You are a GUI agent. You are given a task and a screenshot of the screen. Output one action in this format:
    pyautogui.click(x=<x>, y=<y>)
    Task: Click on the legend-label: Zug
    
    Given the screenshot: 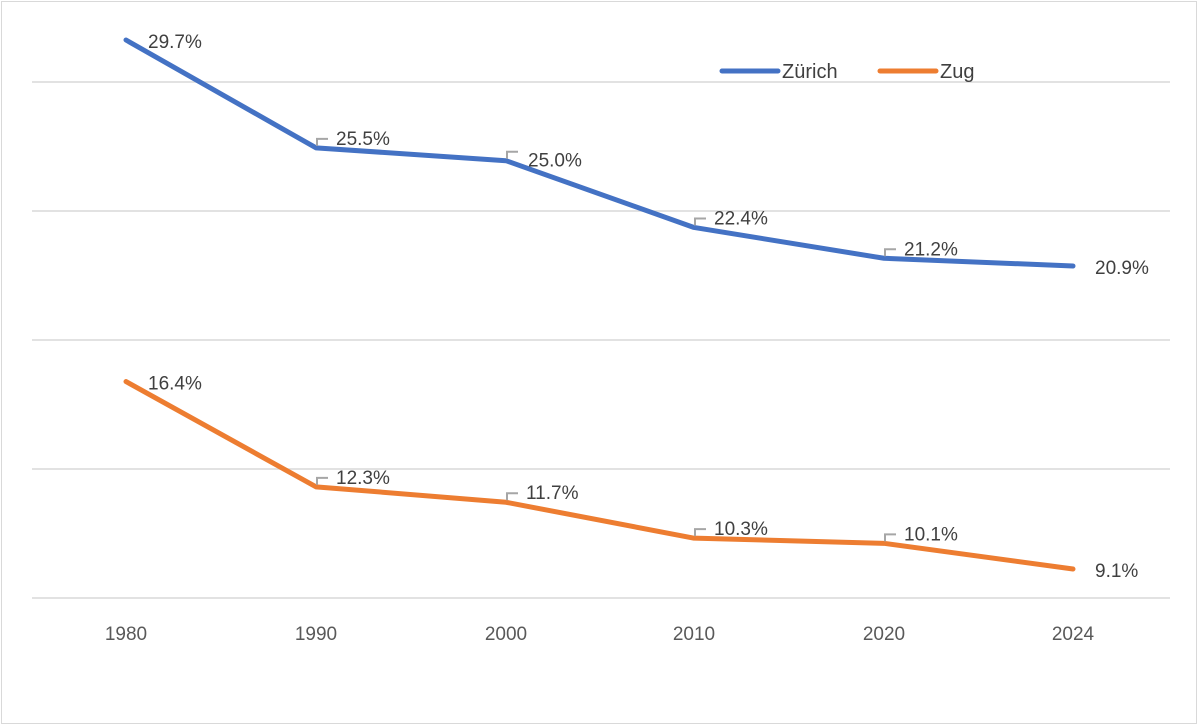 What is the action you would take?
    pyautogui.click(x=957, y=72)
    